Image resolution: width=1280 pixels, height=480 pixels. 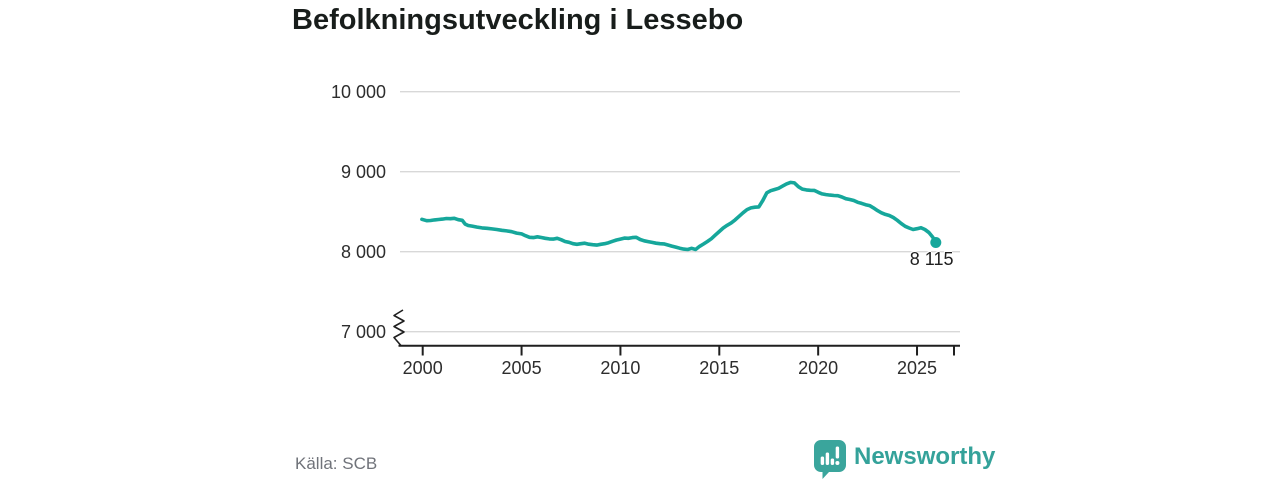 I want to click on population-line-series, so click(x=679, y=216).